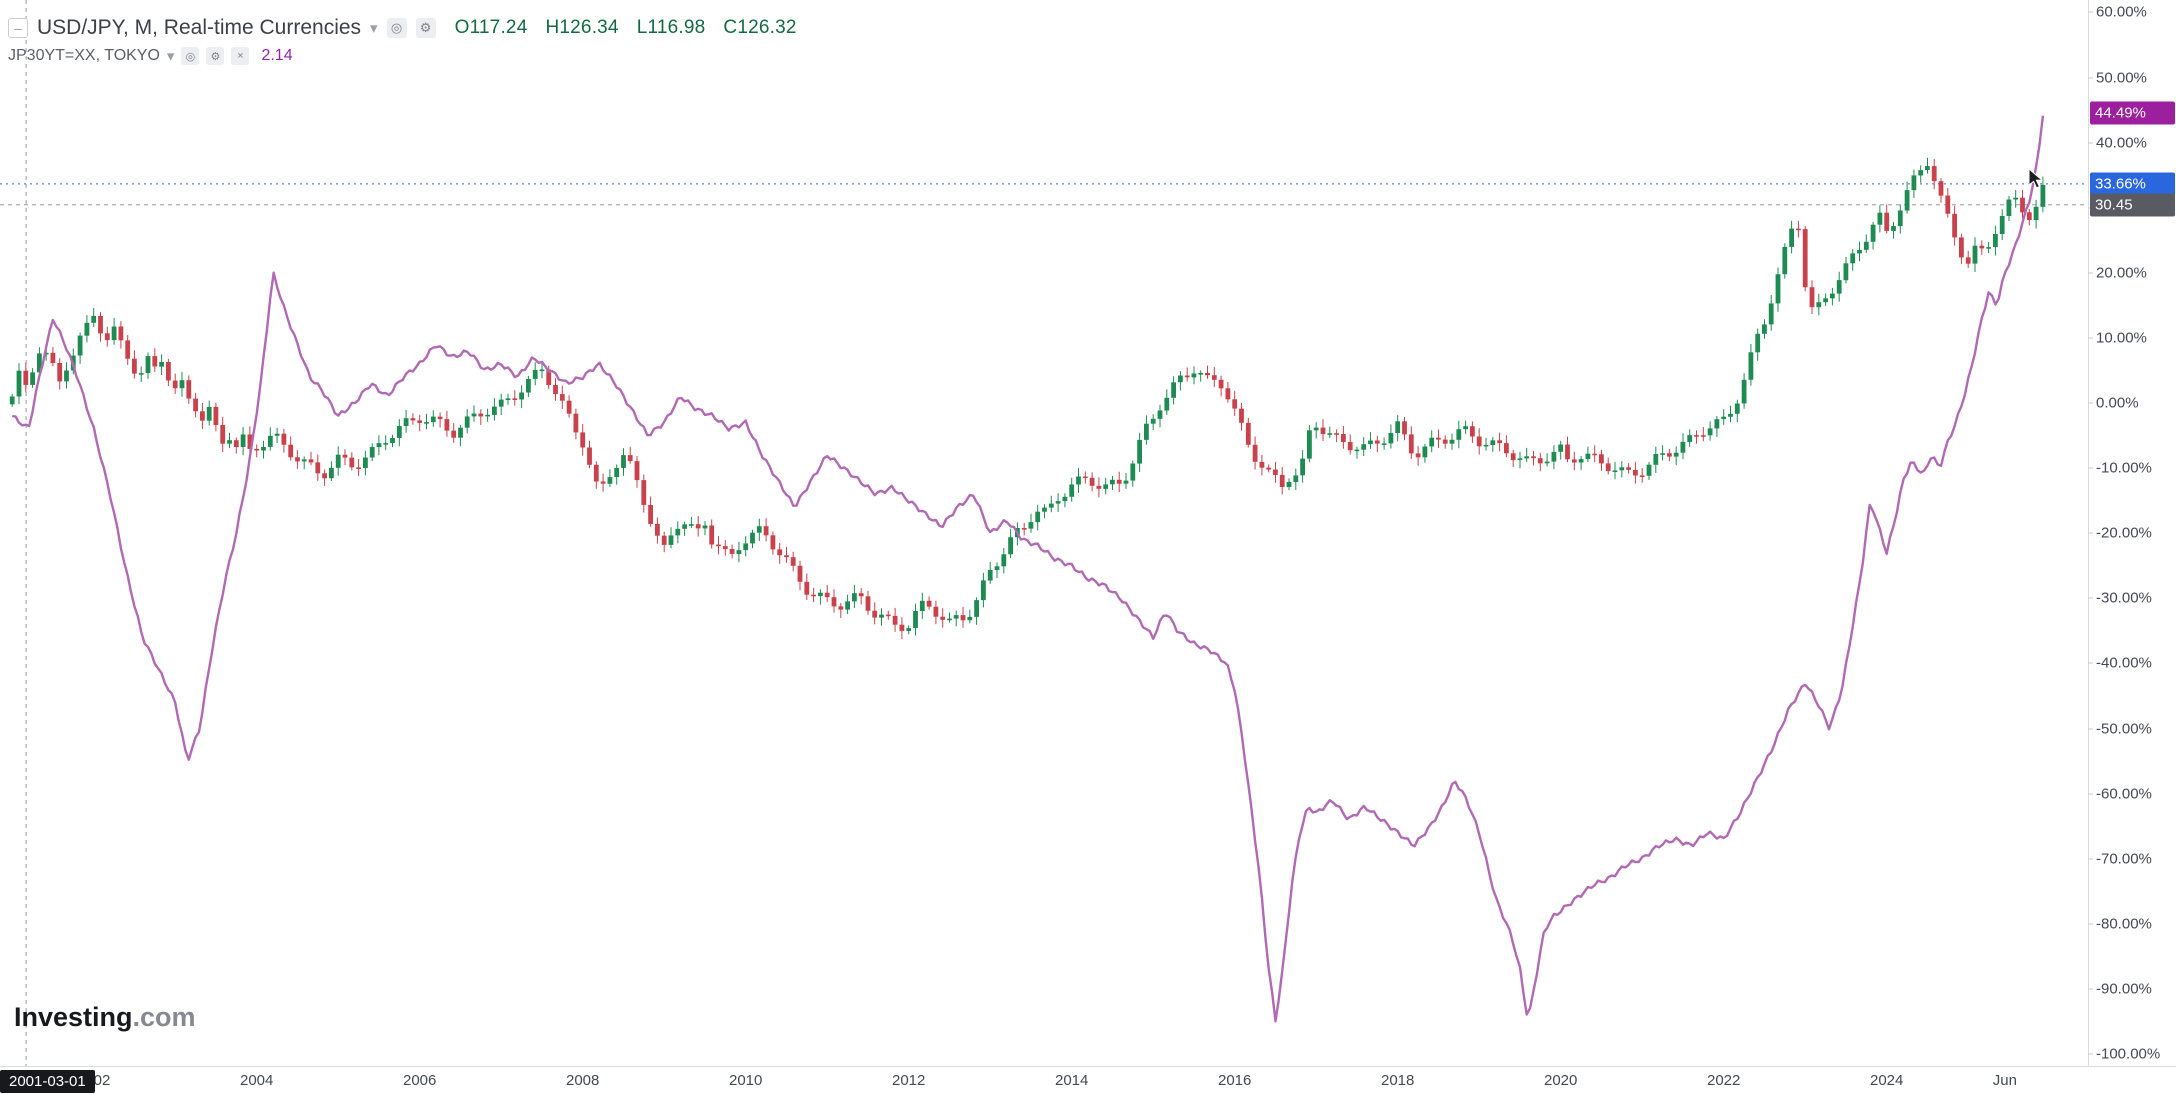 This screenshot has width=2176, height=1094. What do you see at coordinates (1887, 1080) in the screenshot?
I see `time-tick-label: 2024` at bounding box center [1887, 1080].